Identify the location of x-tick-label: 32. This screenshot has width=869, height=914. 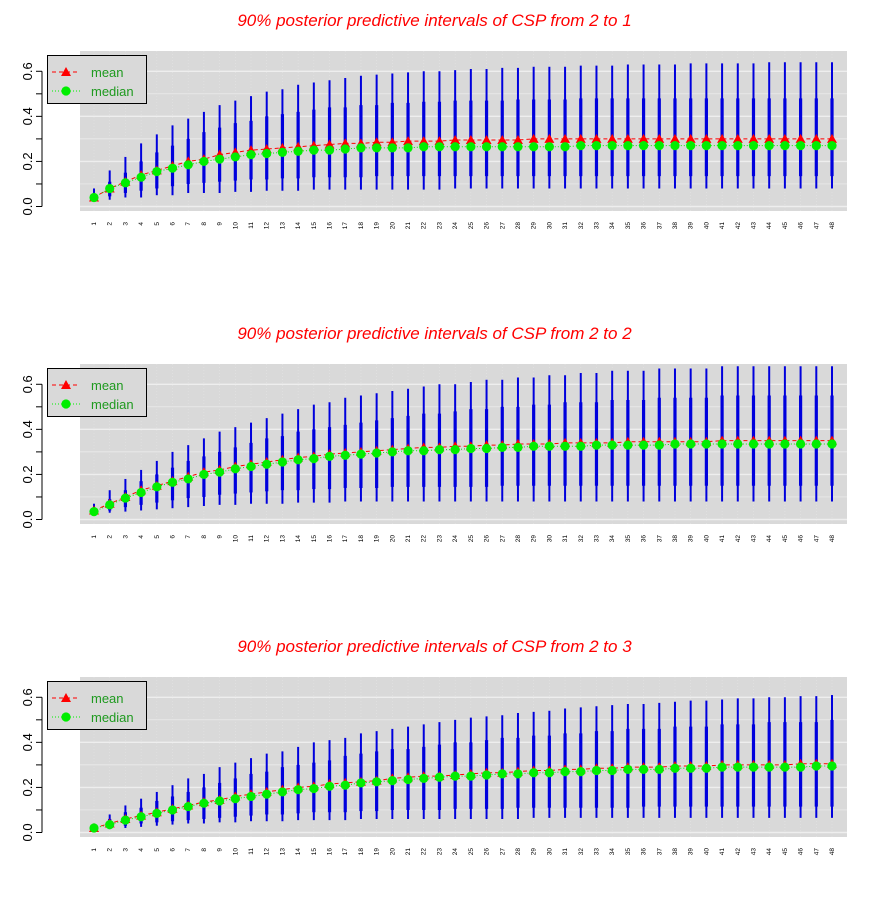
(581, 852).